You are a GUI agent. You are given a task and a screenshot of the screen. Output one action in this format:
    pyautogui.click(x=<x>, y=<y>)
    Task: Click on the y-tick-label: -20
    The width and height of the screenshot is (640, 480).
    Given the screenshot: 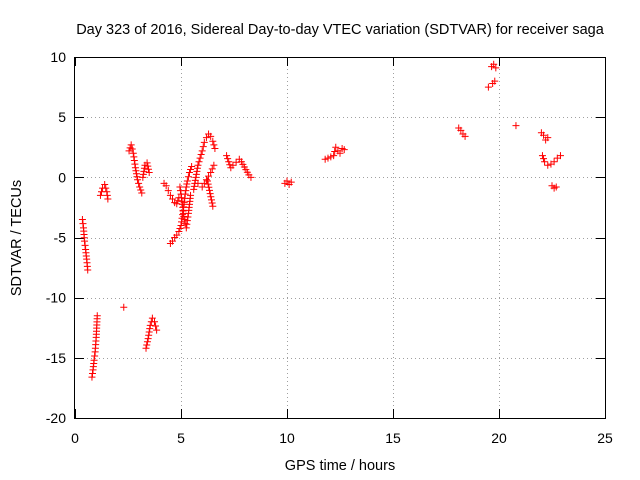 What is the action you would take?
    pyautogui.click(x=56, y=418)
    